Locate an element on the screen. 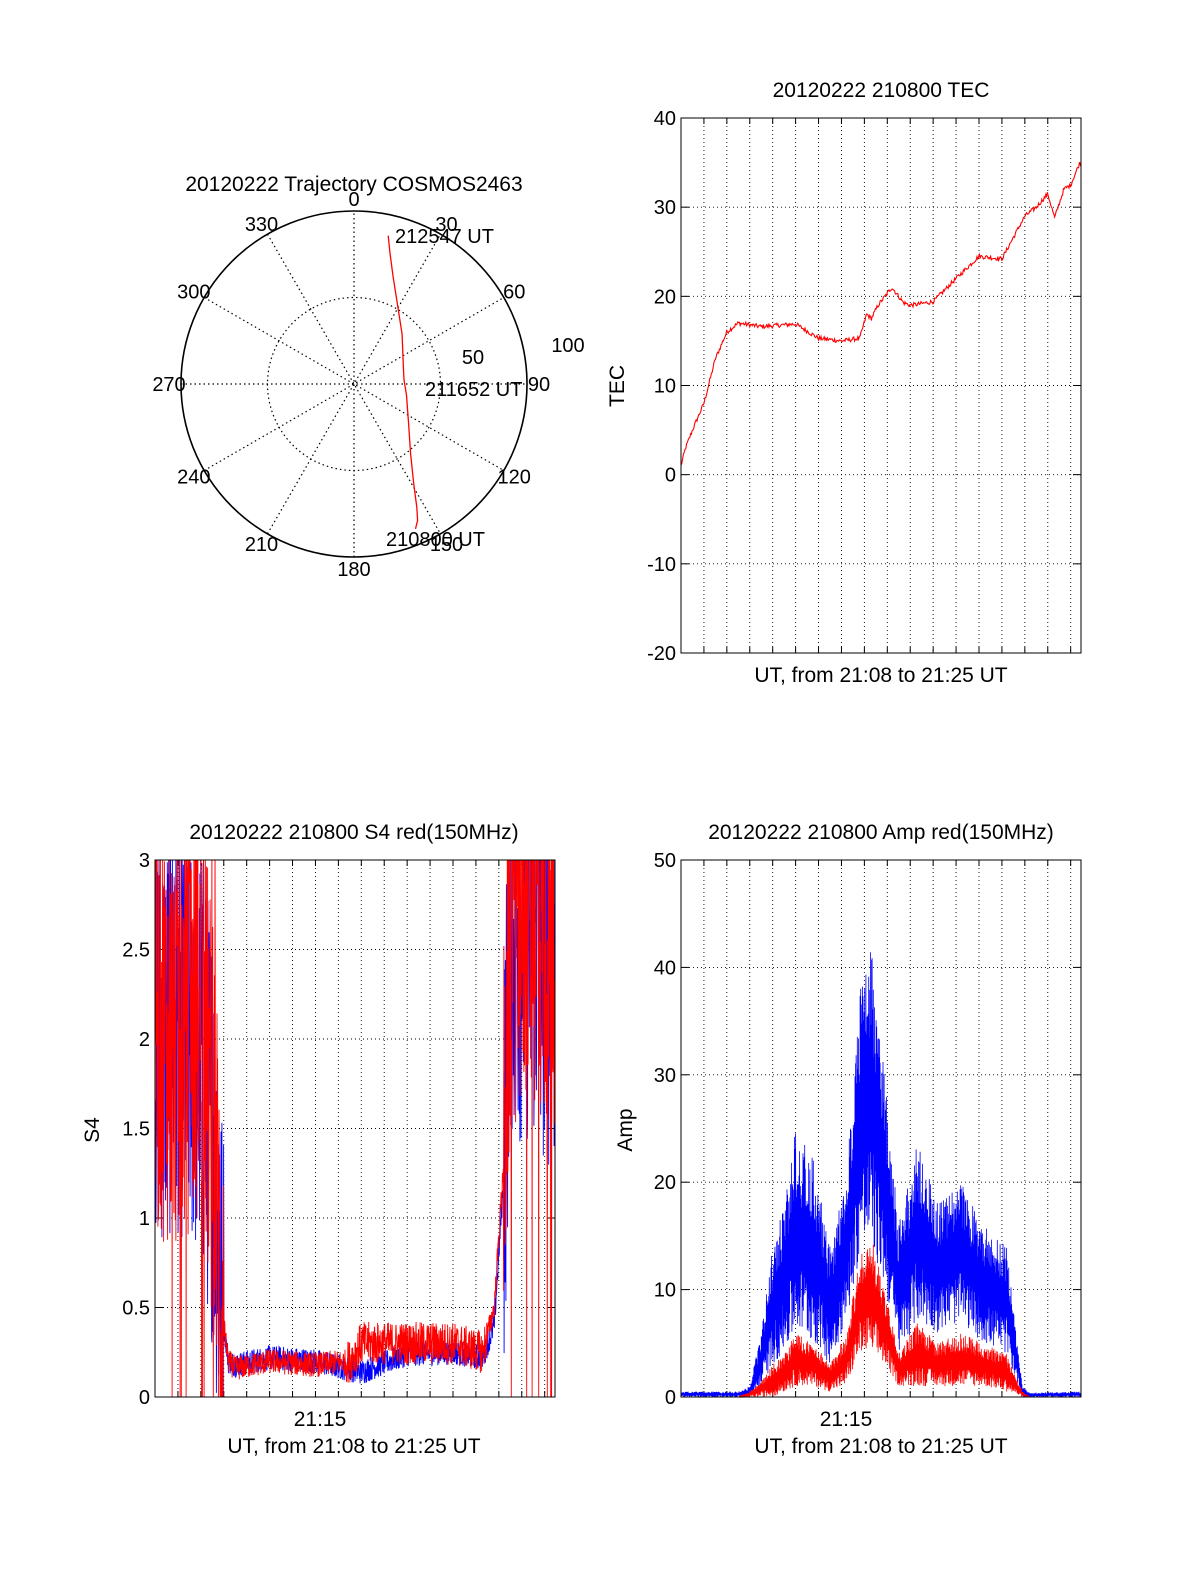 This screenshot has width=1200, height=1575. polar-angle-labels: 0 30 60 90 120 150 180 210 240 270 300 330 is located at coordinates (351, 385).